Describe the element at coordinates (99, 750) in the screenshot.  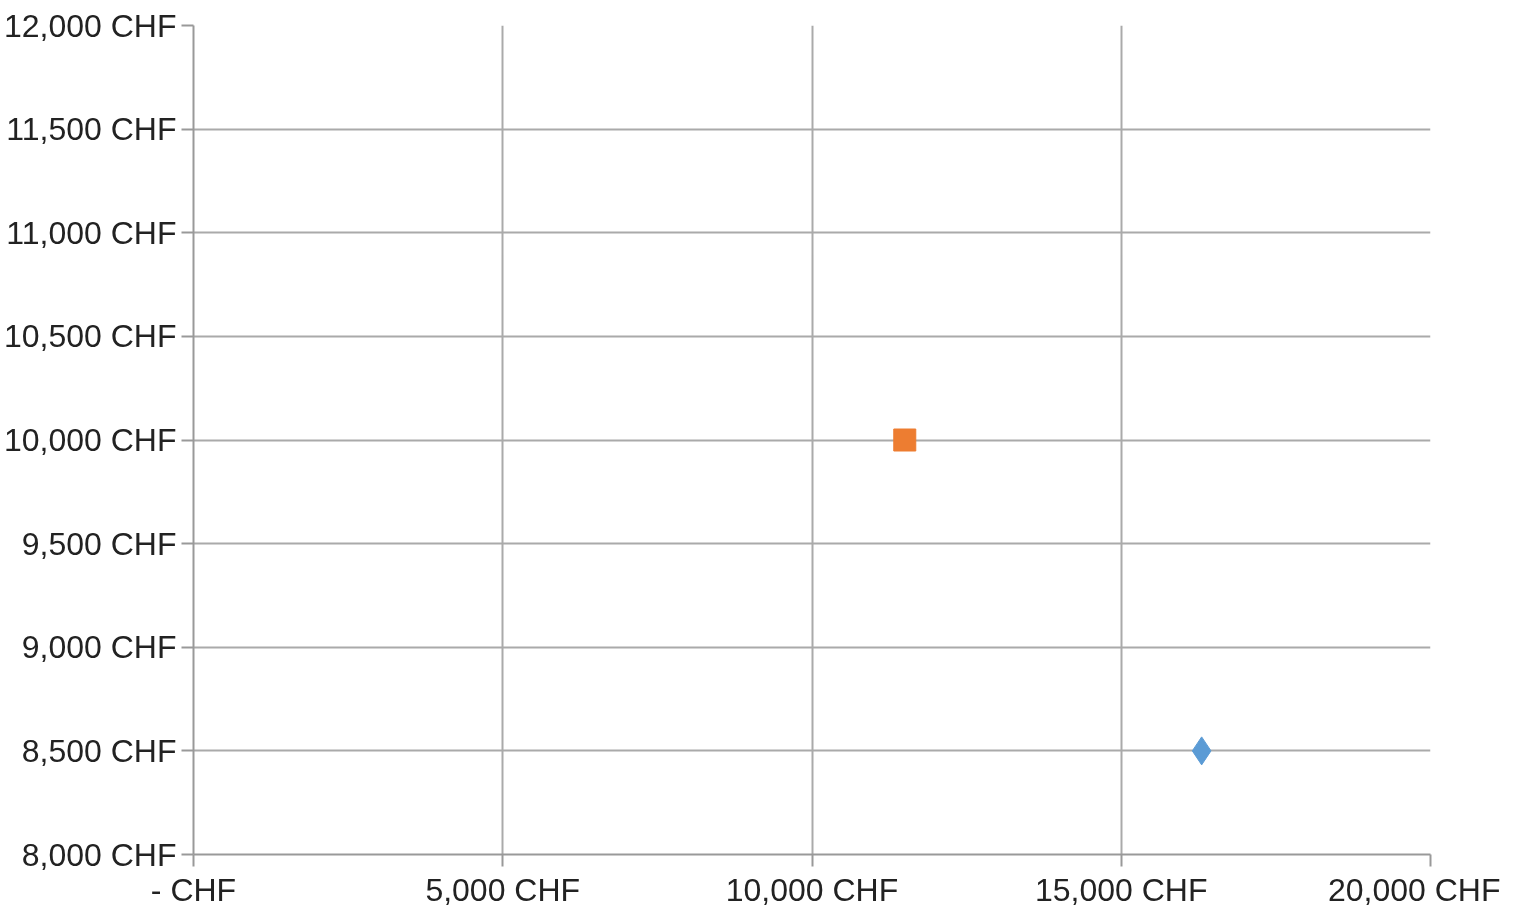
I see `y-tick-label: 8,500 CHF` at that location.